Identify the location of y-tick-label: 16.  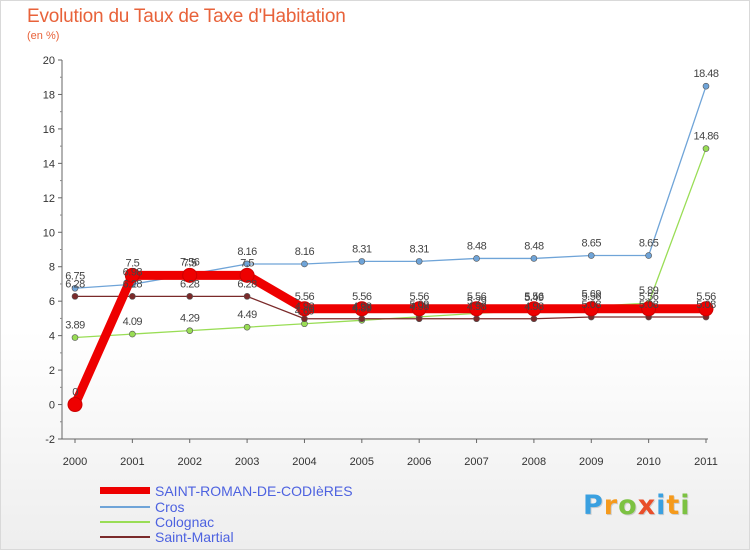
(49, 130).